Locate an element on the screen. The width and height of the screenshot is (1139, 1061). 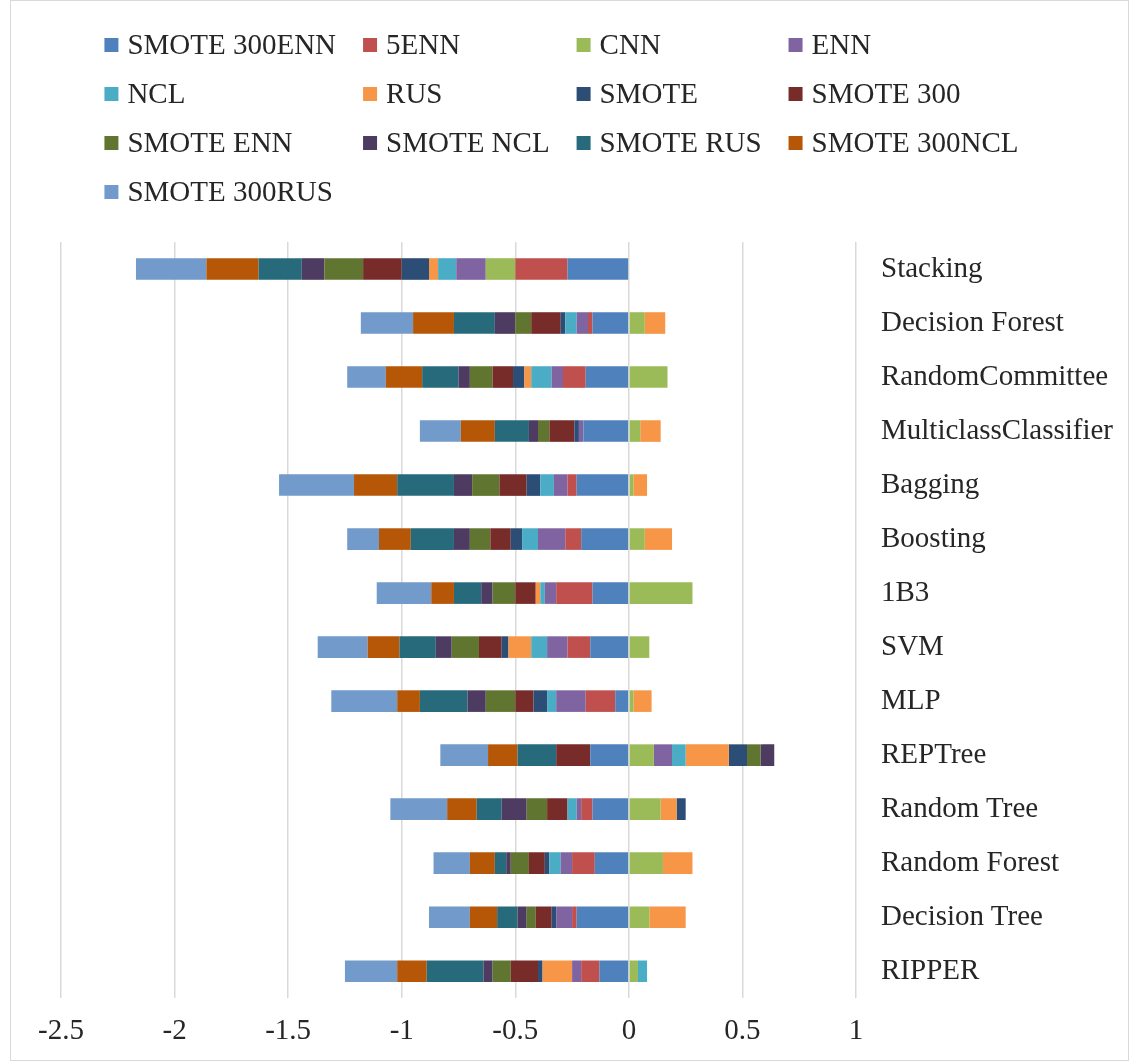
legend-label: SMOTE RUS is located at coordinates (680, 141).